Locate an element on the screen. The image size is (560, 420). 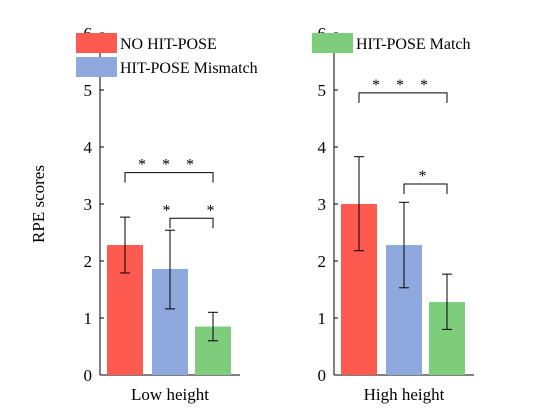
y-axis-title: RPE scores is located at coordinates (38, 204).